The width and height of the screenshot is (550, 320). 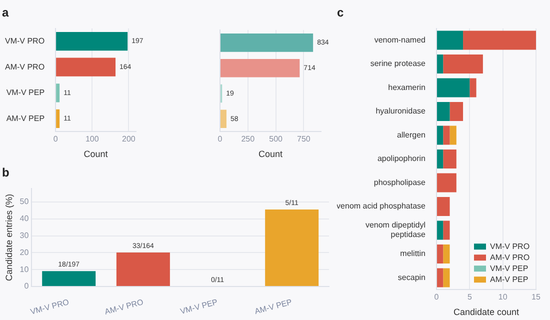 What do you see at coordinates (25, 219) in the screenshot?
I see `y-tick-label: 40` at bounding box center [25, 219].